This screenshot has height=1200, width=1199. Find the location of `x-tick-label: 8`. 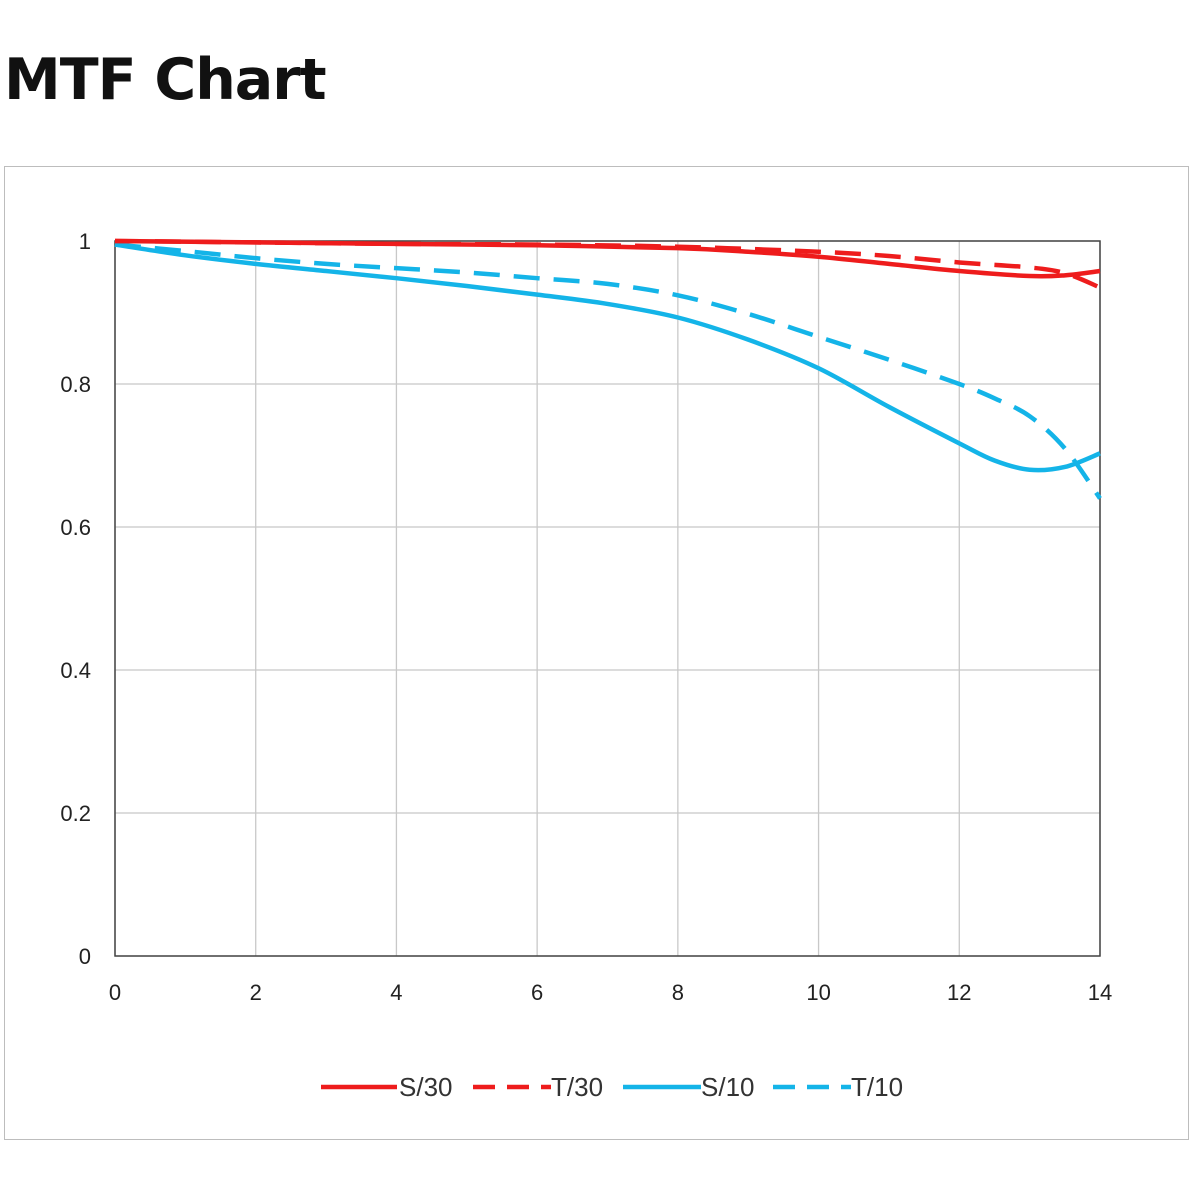

x-tick-label: 8 is located at coordinates (678, 992).